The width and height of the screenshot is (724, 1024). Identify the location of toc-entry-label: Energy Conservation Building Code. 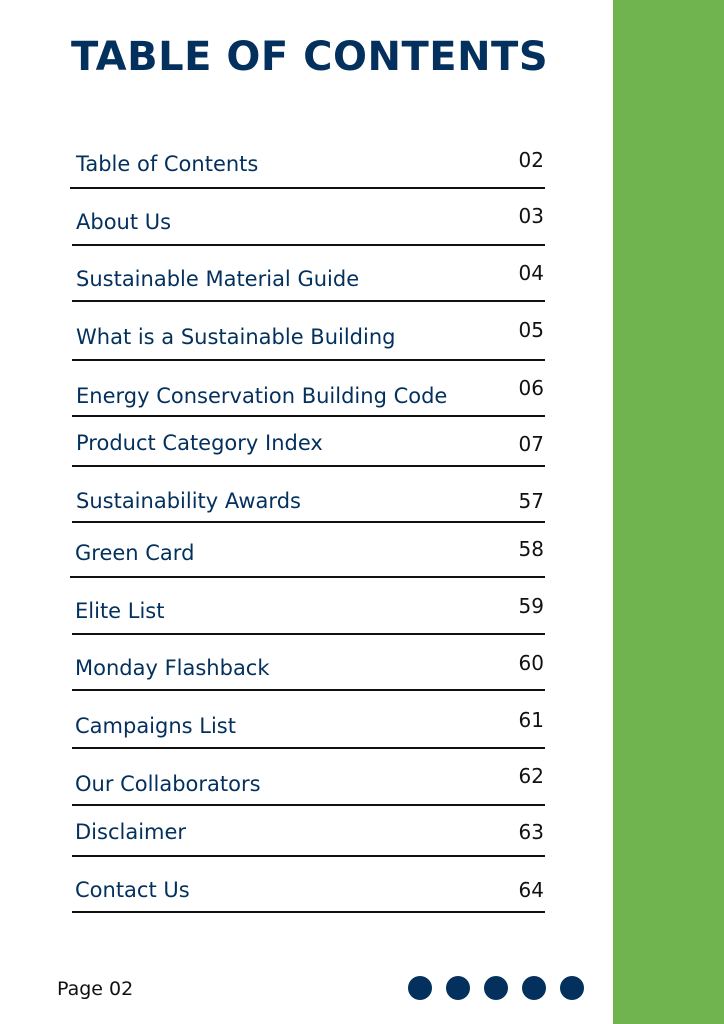
(262, 396).